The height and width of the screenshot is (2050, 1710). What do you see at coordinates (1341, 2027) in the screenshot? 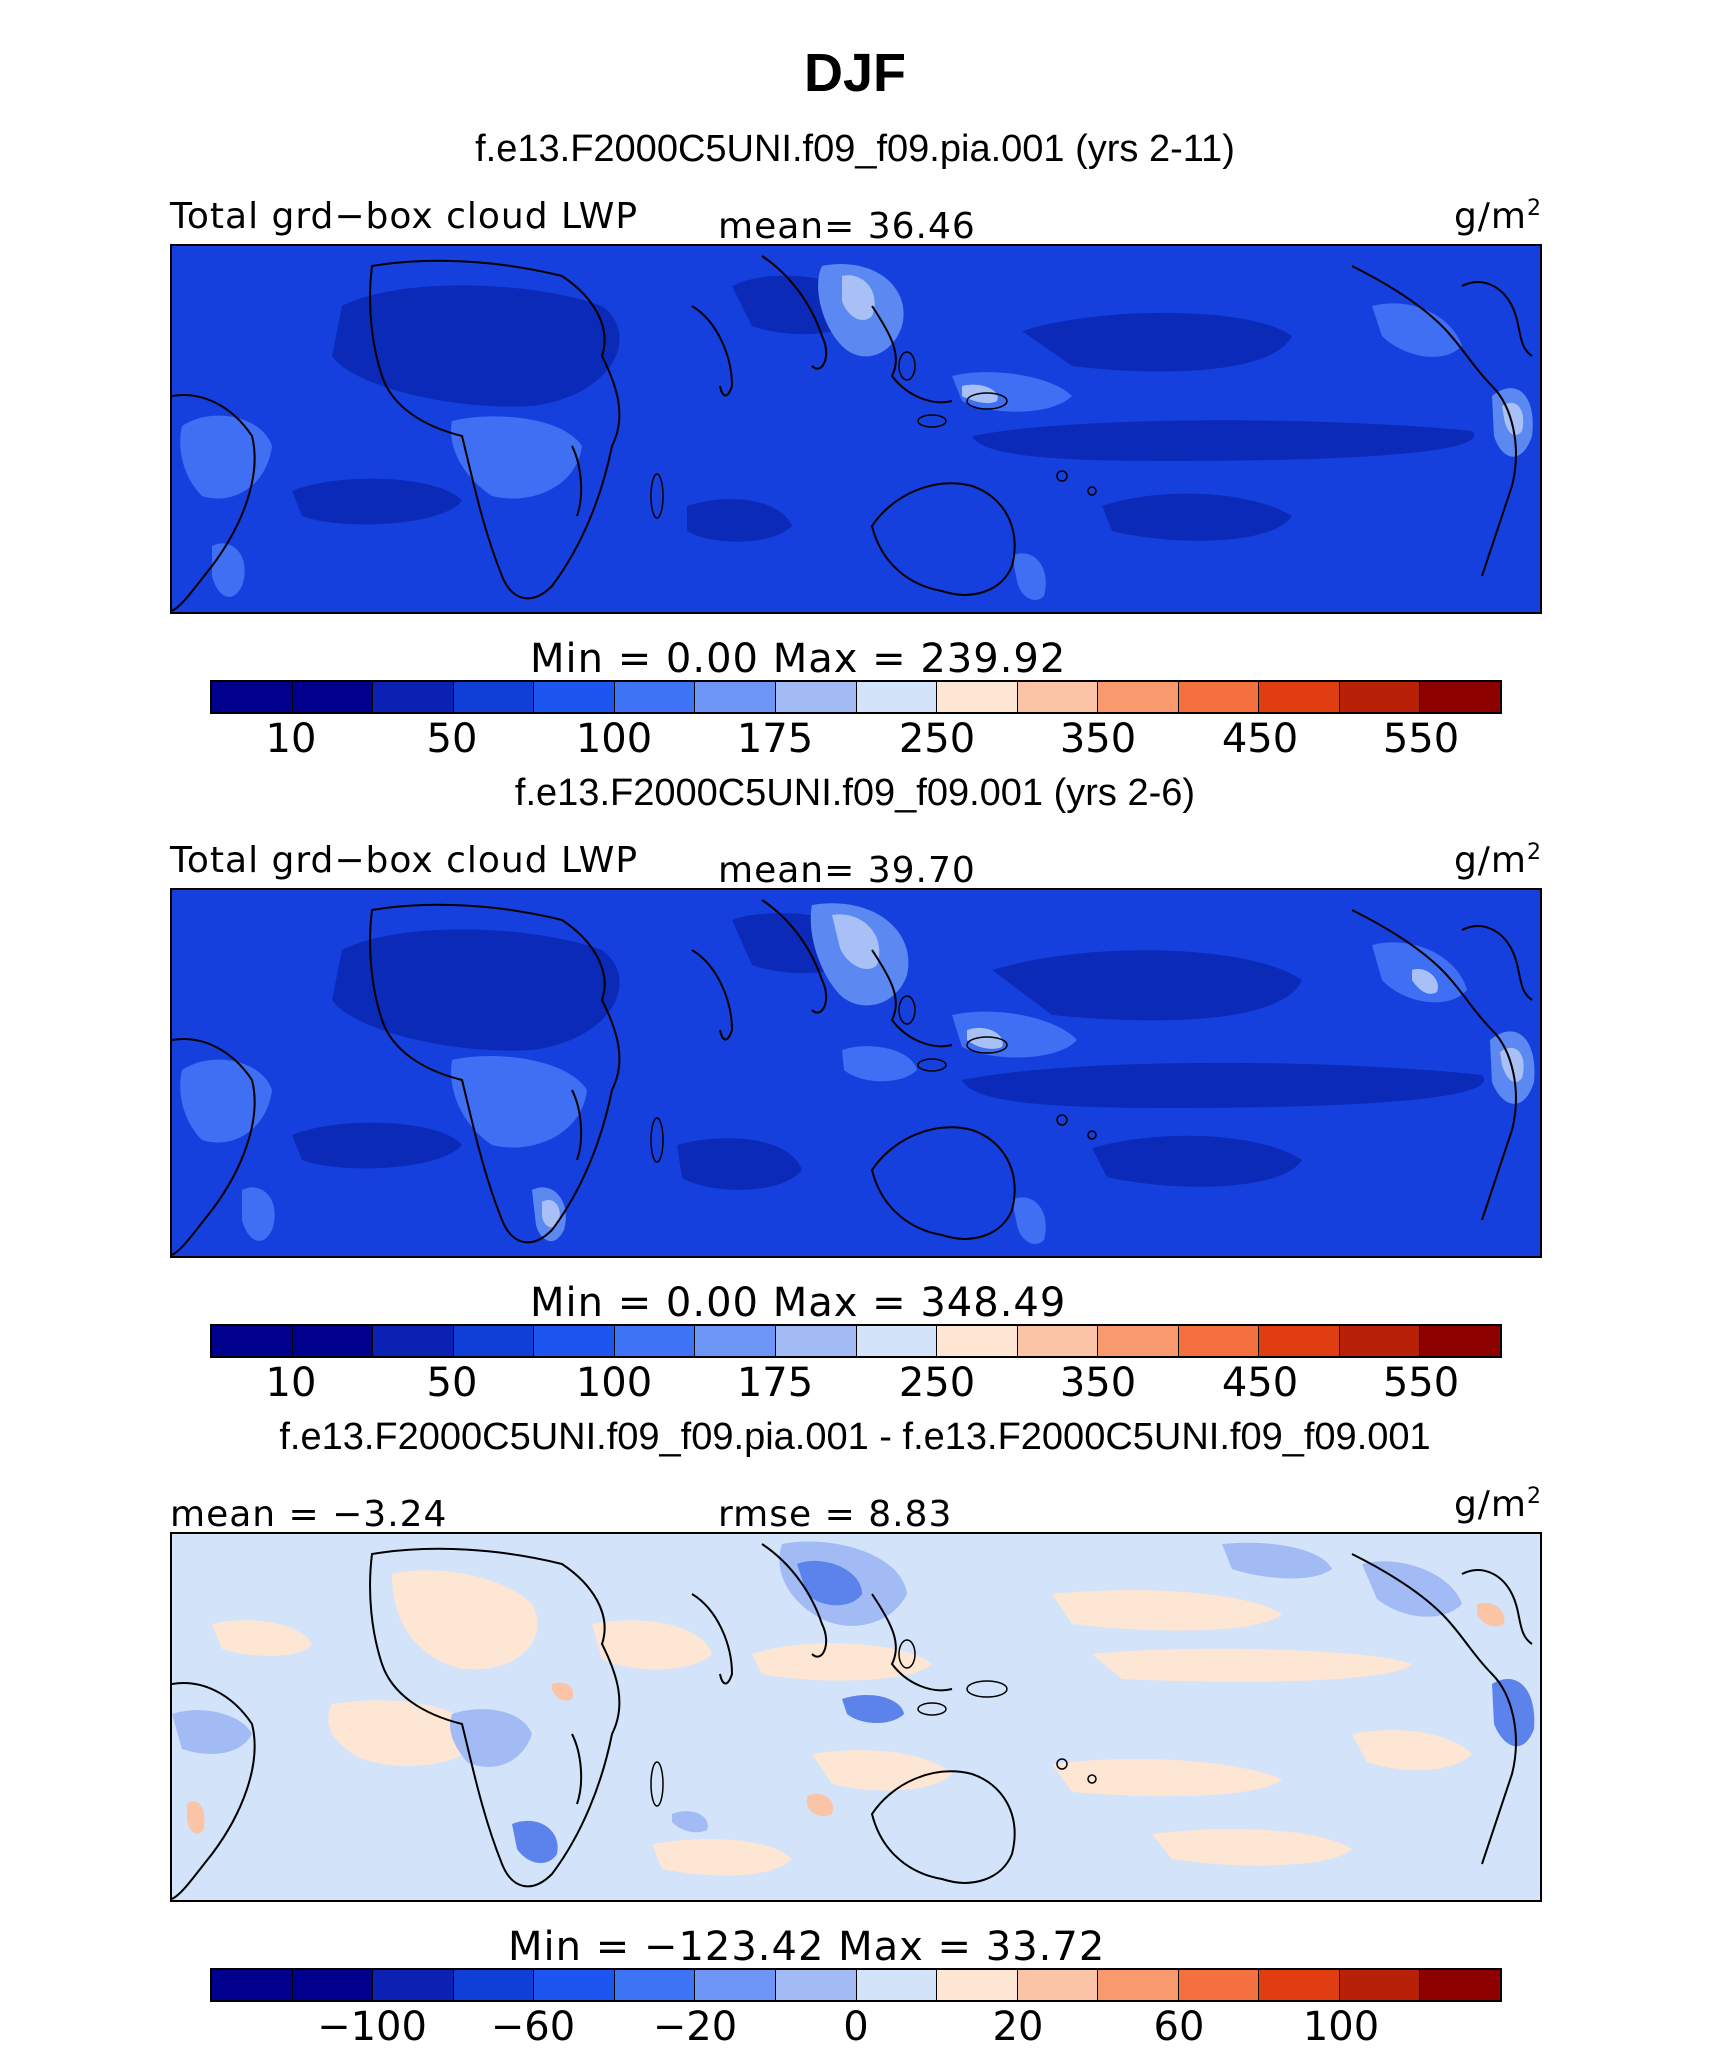
I see `panel3-colorbar-tick: 100` at bounding box center [1341, 2027].